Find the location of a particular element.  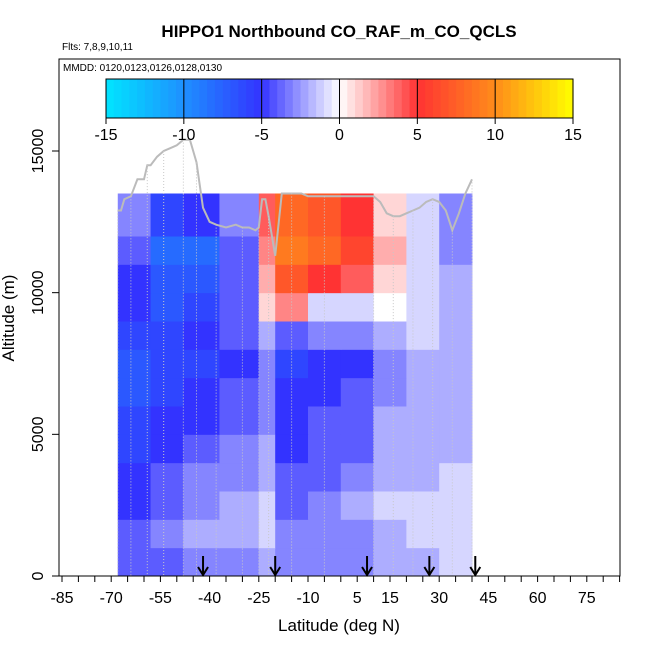

y-tick-label: 0 is located at coordinates (38, 575).